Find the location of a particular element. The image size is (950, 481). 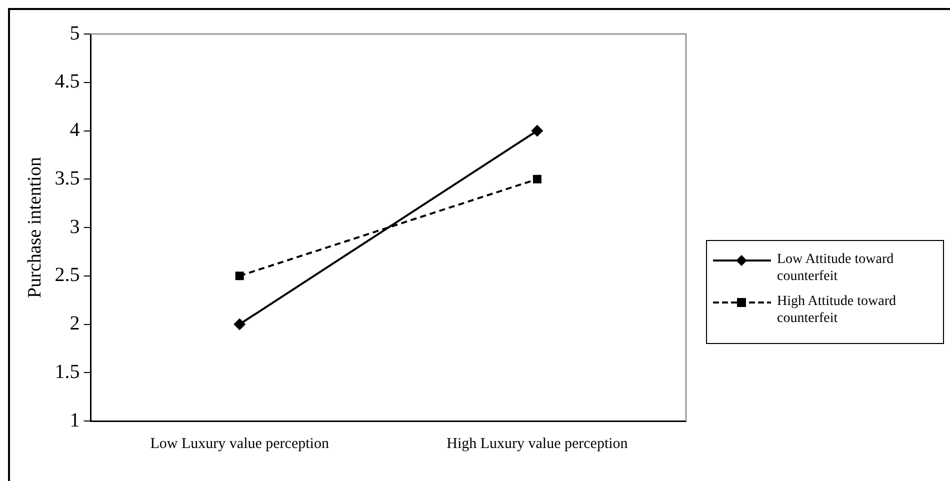

y-axis-title: Purchase intention is located at coordinates (35, 227).